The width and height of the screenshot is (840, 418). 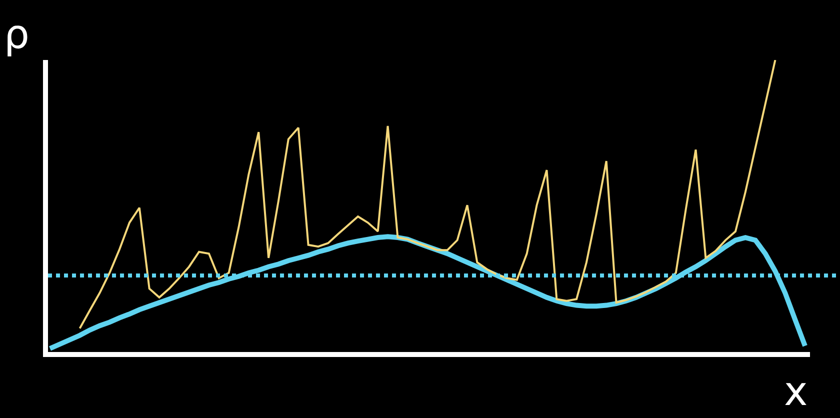 What do you see at coordinates (796, 392) in the screenshot?
I see `x-axis-title: x` at bounding box center [796, 392].